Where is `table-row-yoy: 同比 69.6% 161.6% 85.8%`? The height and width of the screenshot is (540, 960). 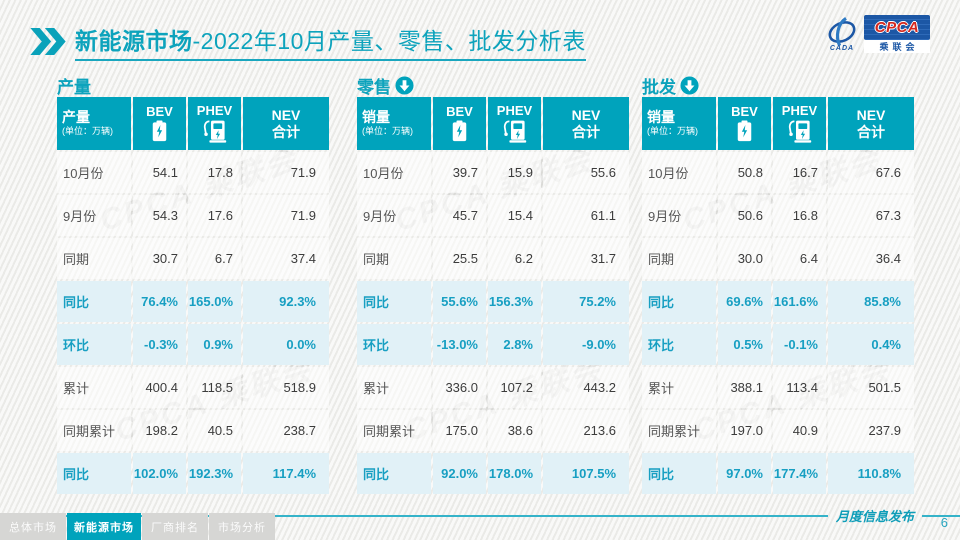 table-row-yoy: 同比 69.6% 161.6% 85.8% is located at coordinates (778, 301).